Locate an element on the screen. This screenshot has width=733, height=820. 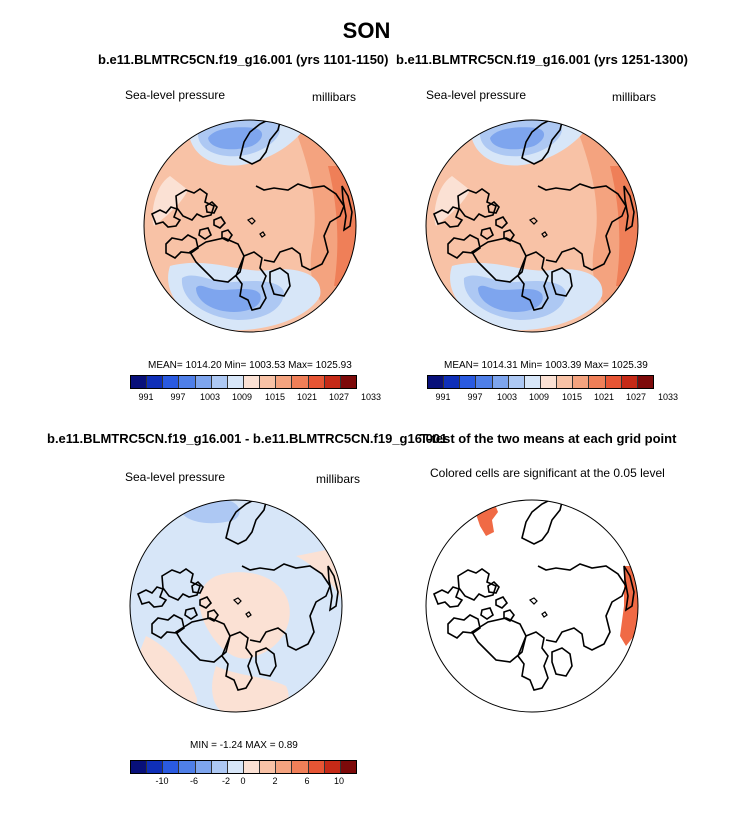
panel3-colorbar is located at coordinates (243, 767).